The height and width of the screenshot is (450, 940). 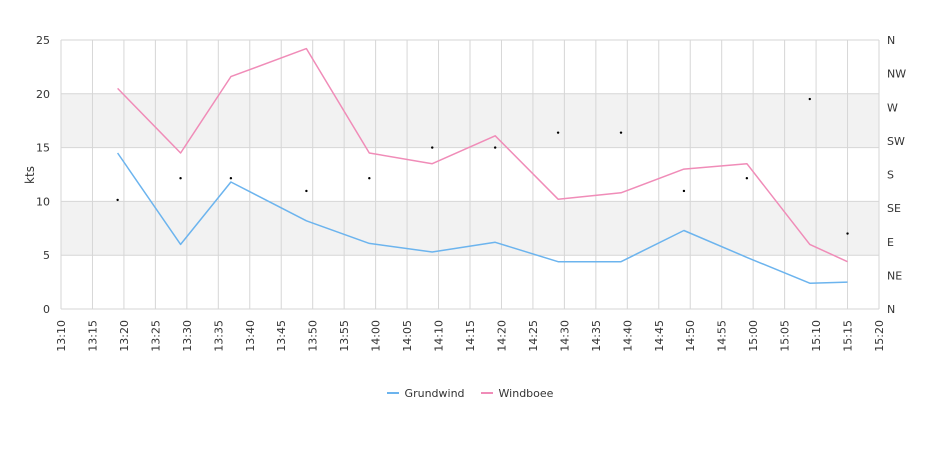 I want to click on x-tick-label: 13:40, so click(x=250, y=336).